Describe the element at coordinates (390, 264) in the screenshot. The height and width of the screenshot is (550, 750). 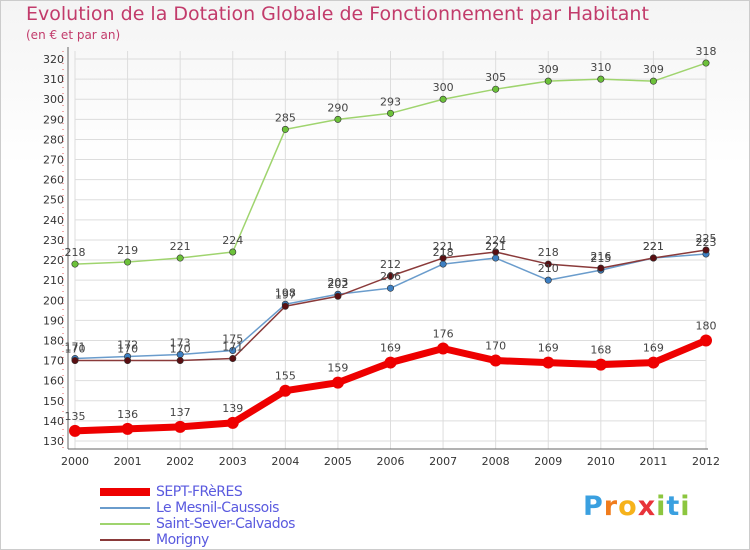
I see `data-label-morigny: 212` at that location.